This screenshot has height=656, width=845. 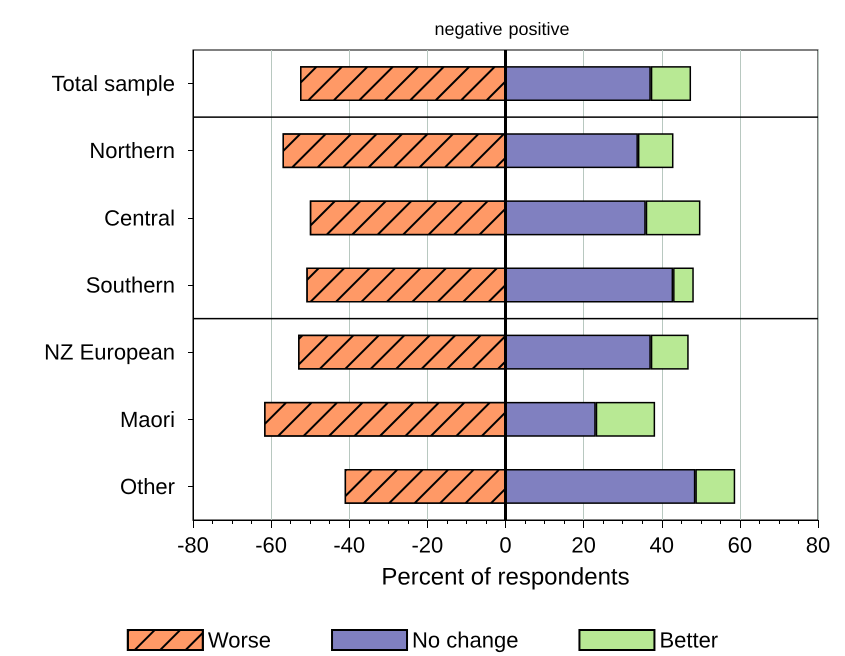 What do you see at coordinates (147, 486) in the screenshot?
I see `y-tick-label: Other` at bounding box center [147, 486].